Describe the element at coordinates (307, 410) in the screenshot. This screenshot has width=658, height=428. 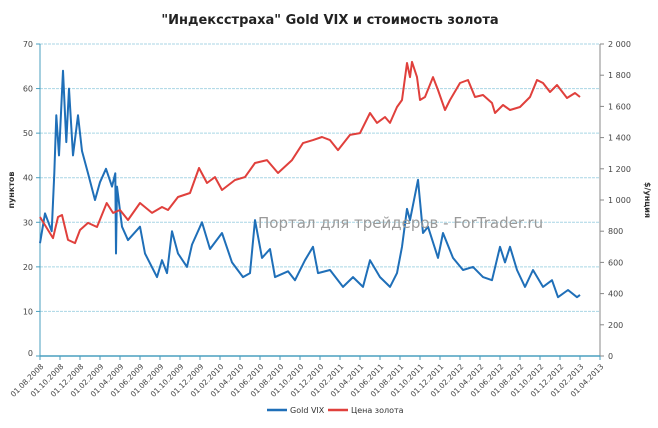
I see `legend-label-gold-vix: Gold VIX` at that location.